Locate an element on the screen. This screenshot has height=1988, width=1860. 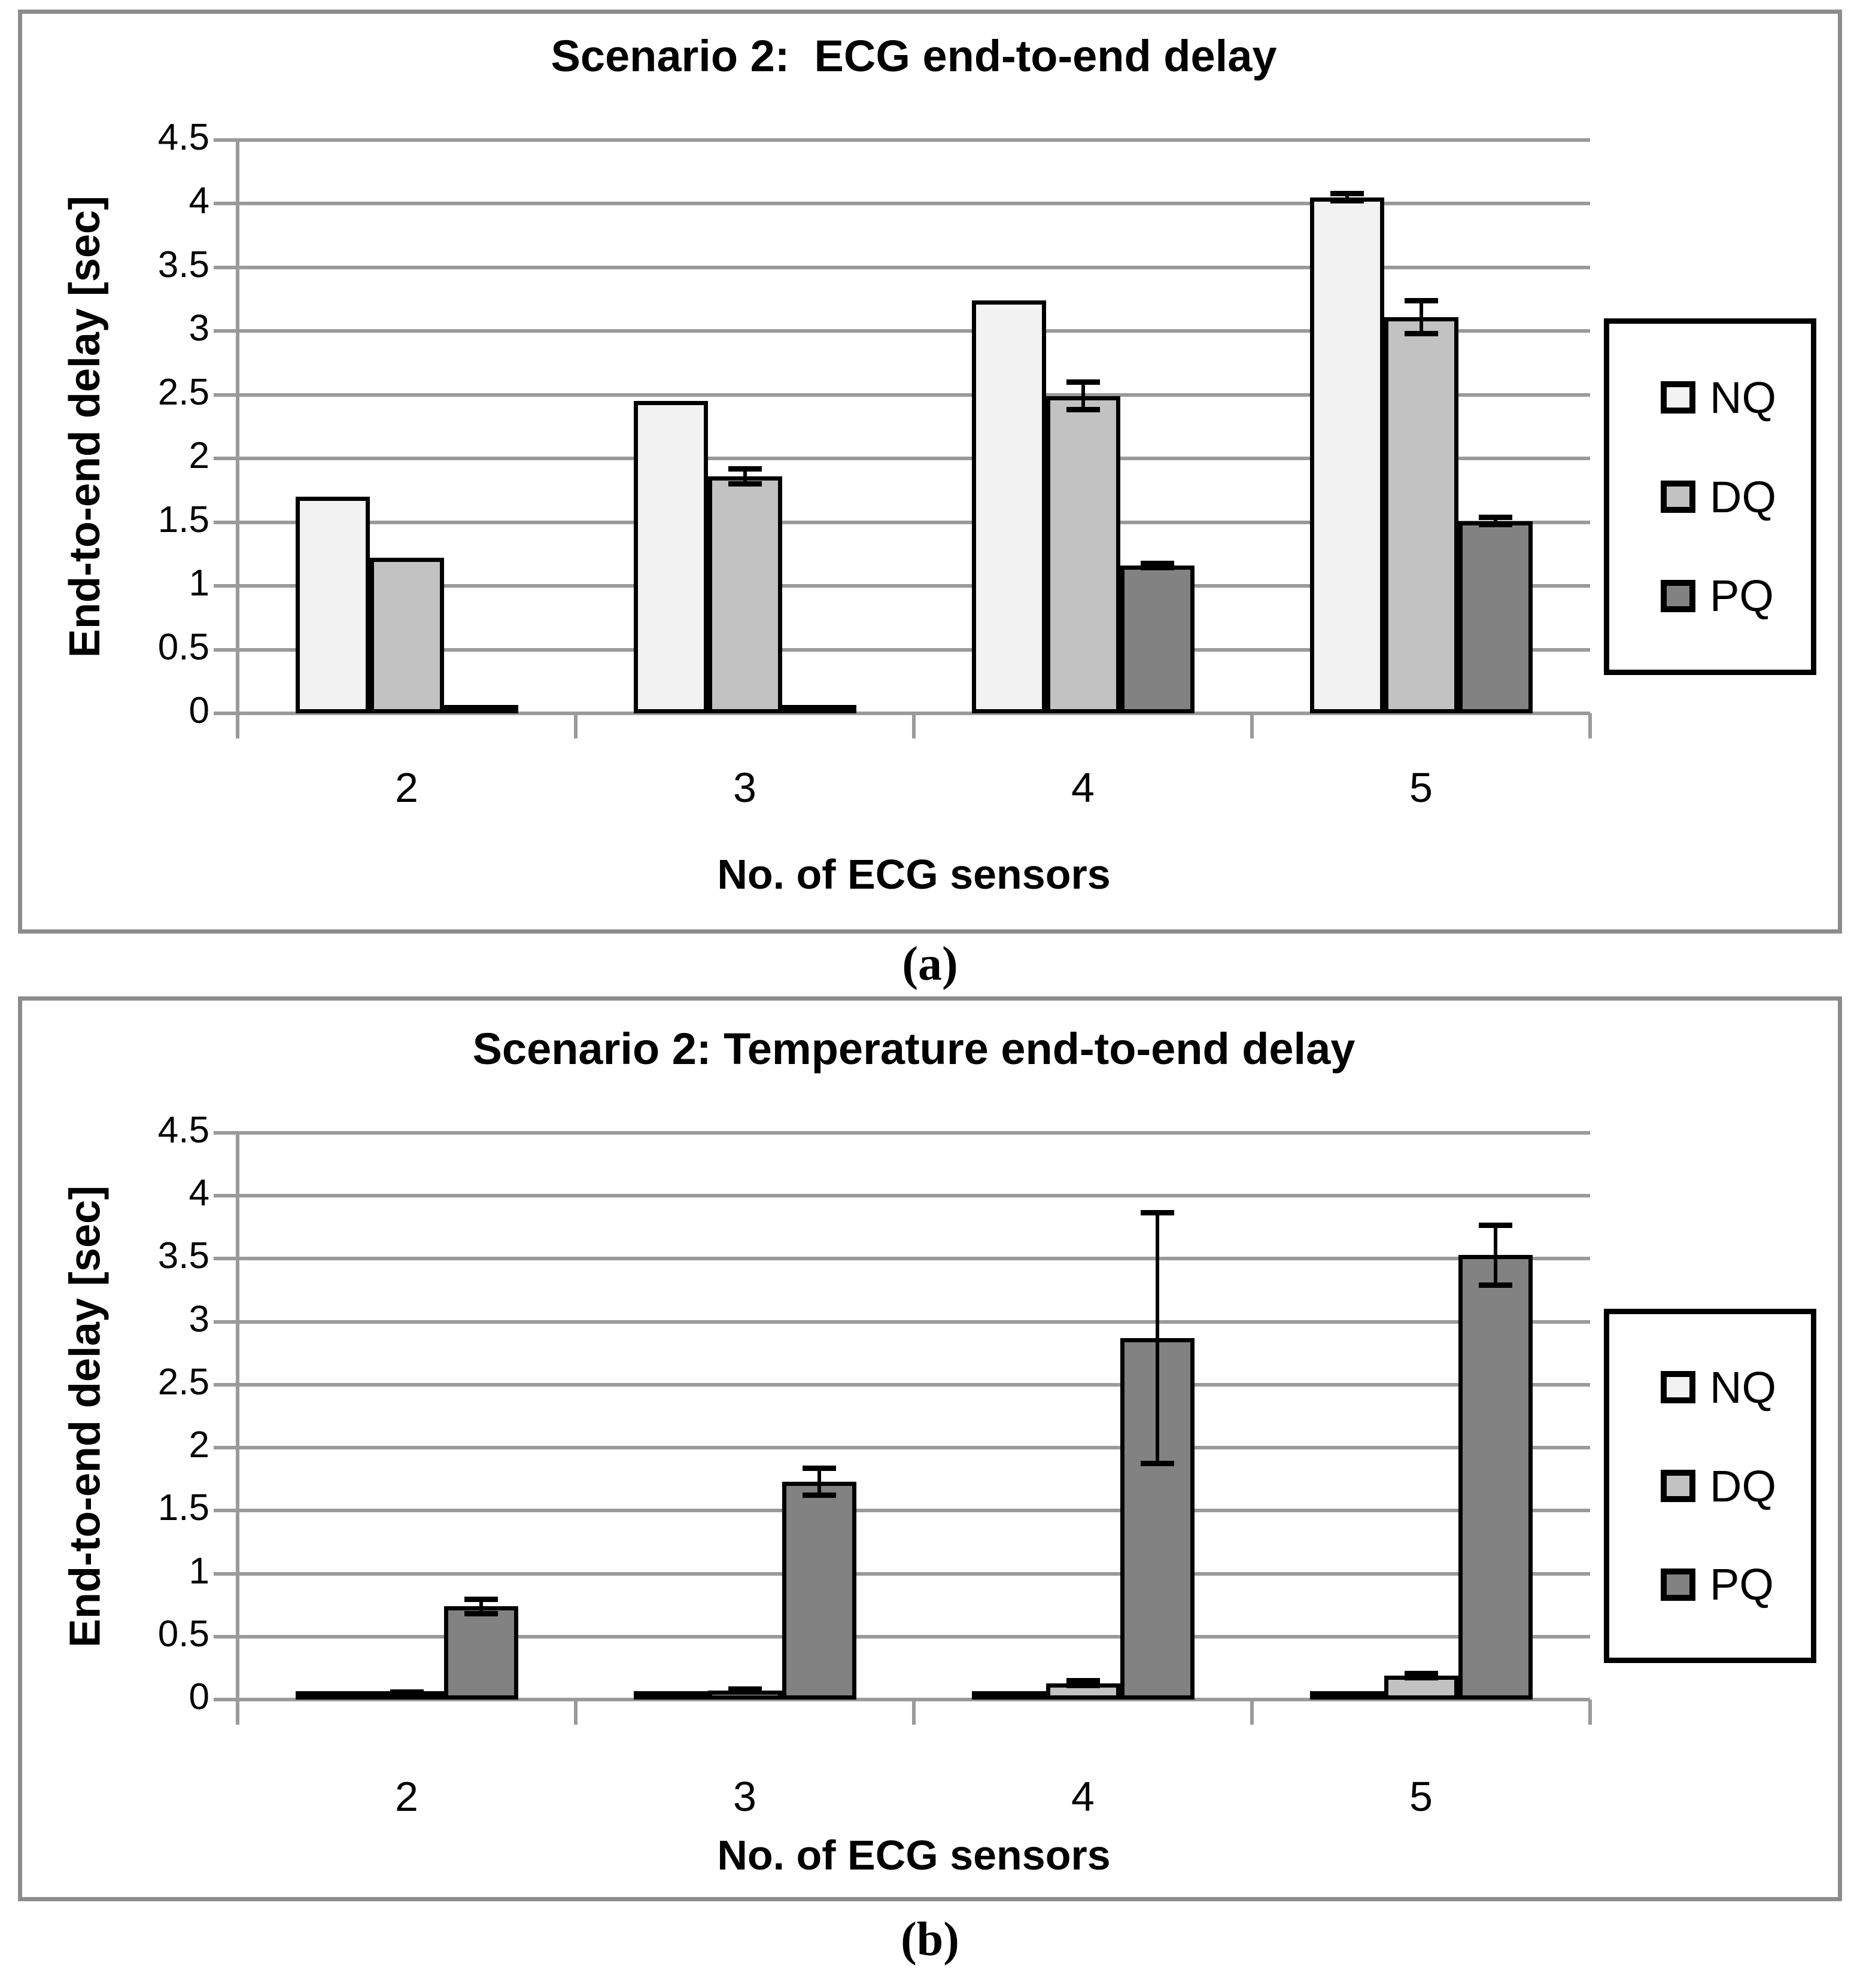
gridline-0.5 is located at coordinates (914, 1636).